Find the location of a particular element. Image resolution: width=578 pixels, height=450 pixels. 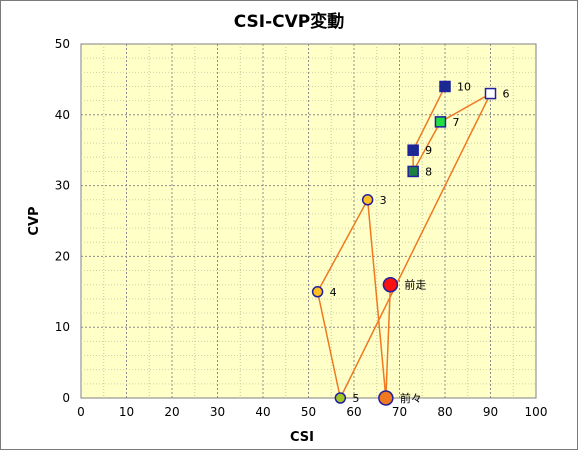

x-tick-label: 30 is located at coordinates (217, 412).